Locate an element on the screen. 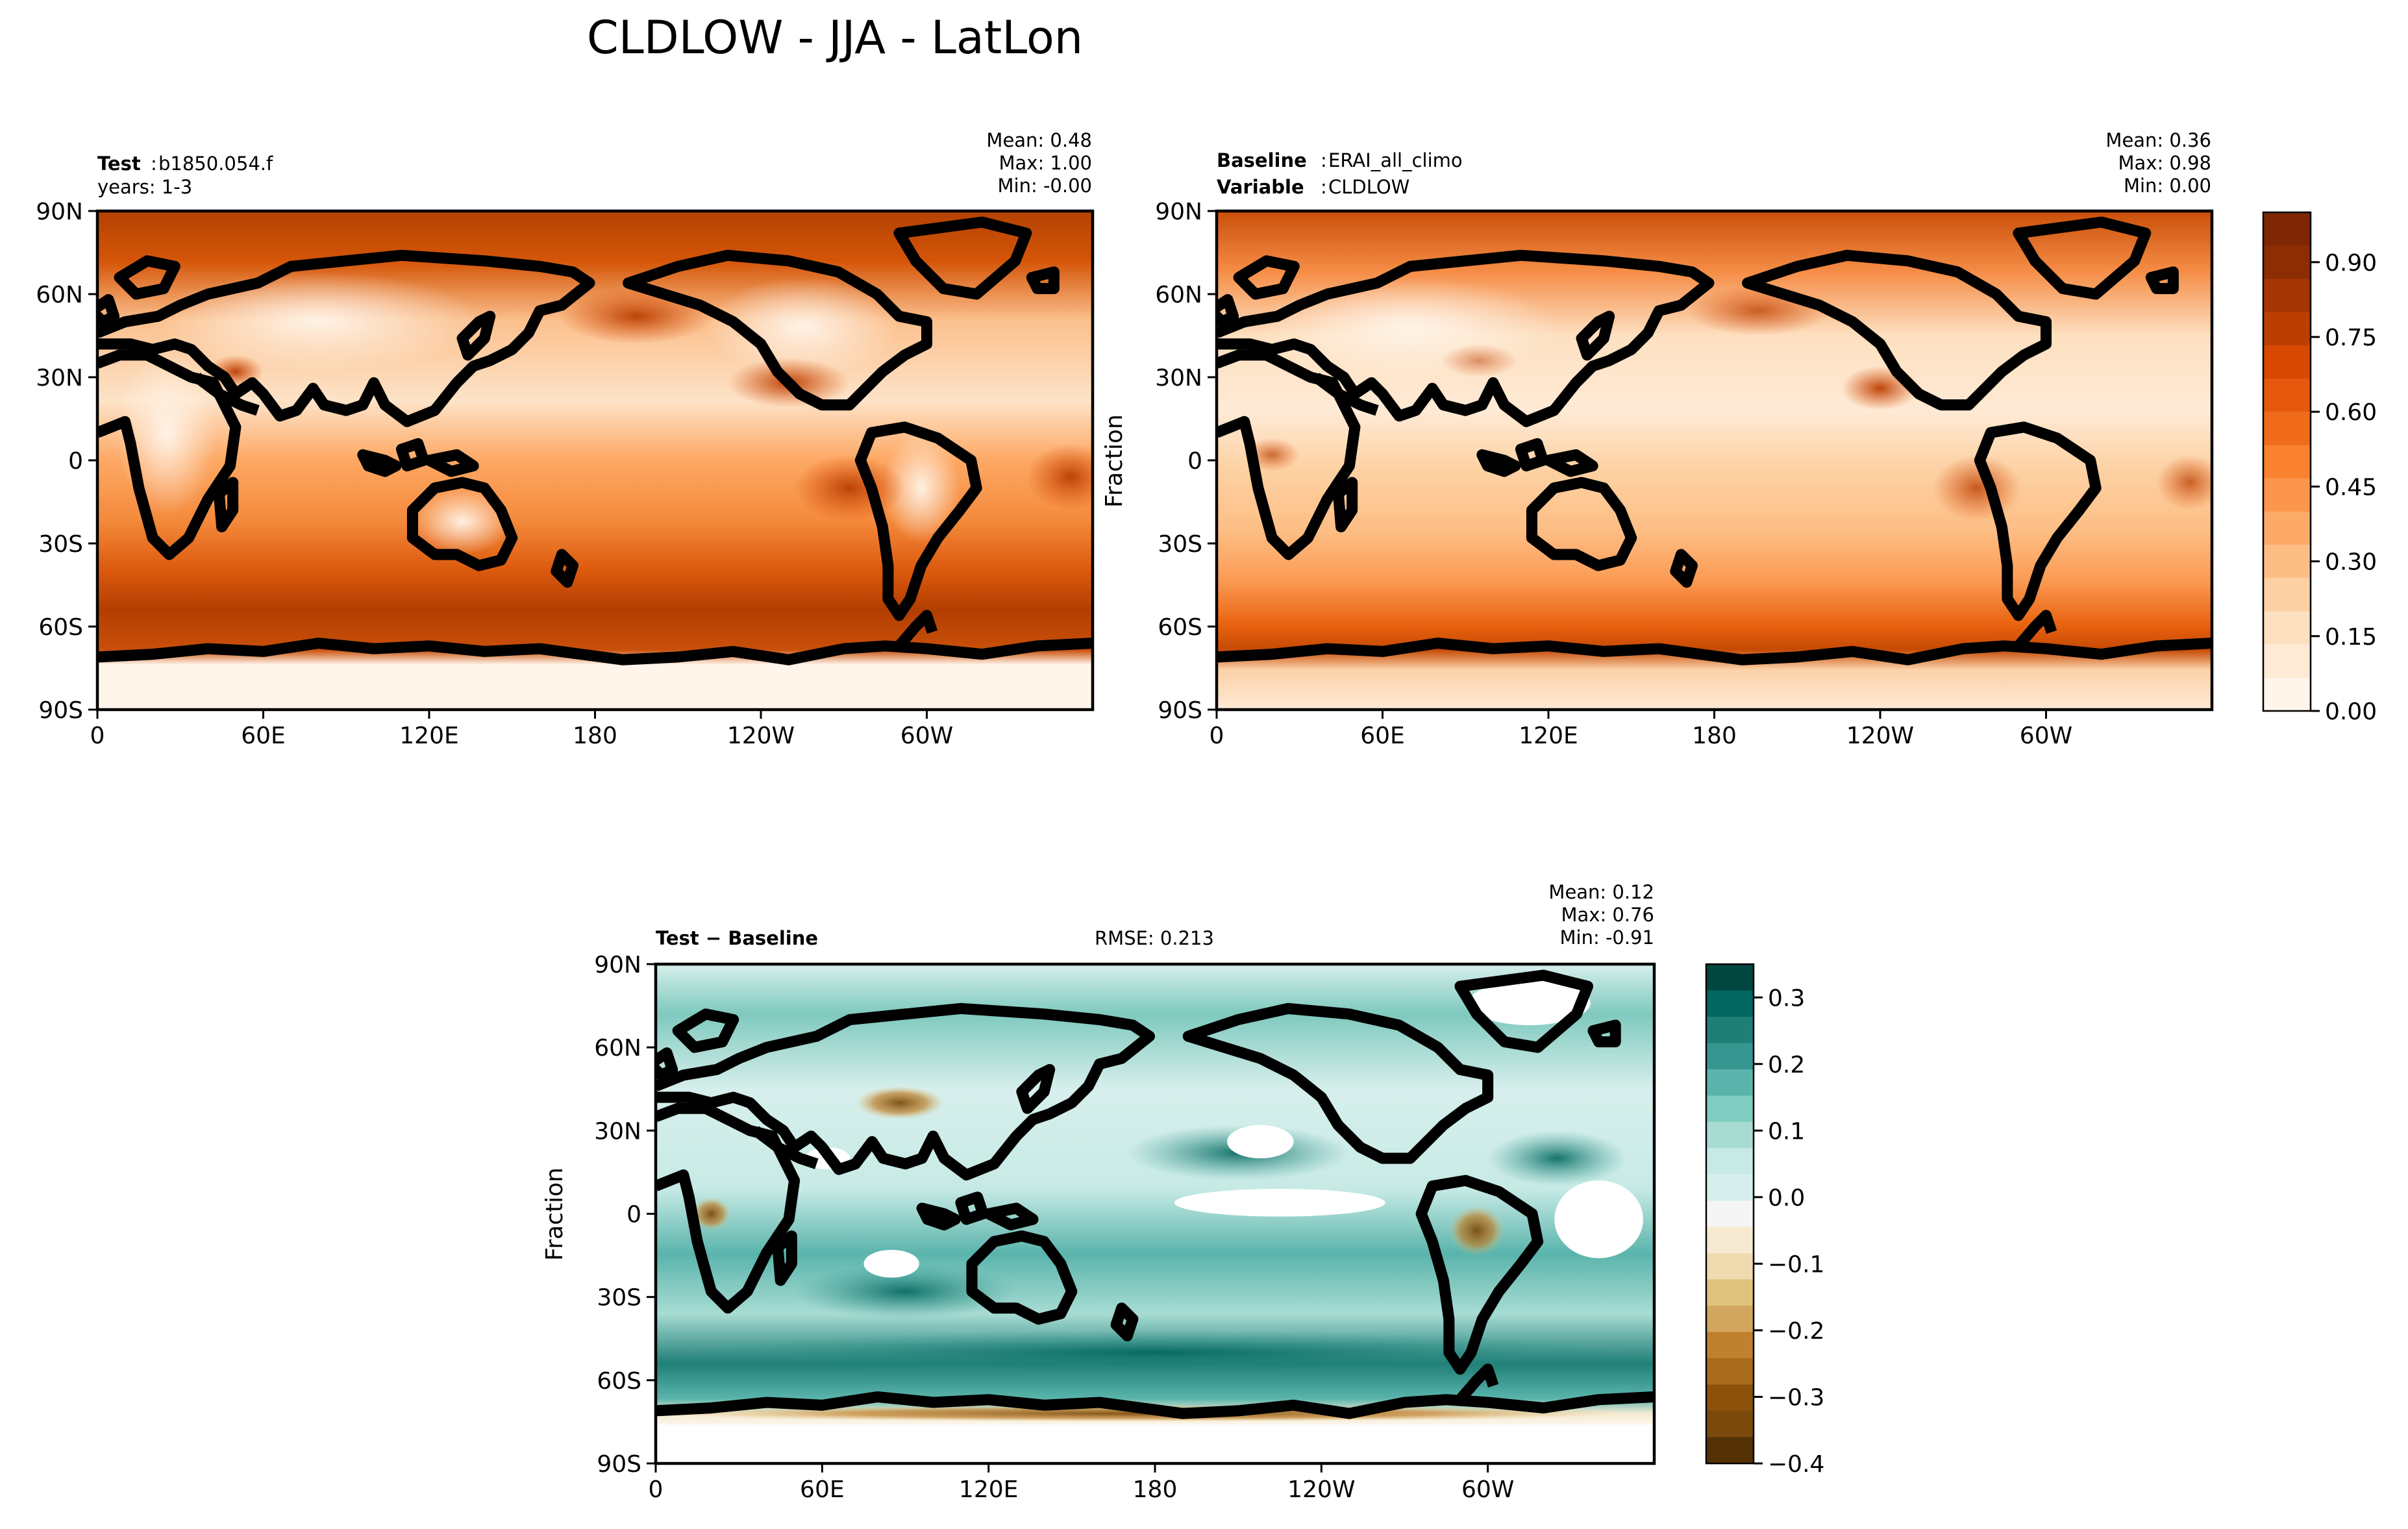  colorbar-fraction-frame is located at coordinates (2287, 462).